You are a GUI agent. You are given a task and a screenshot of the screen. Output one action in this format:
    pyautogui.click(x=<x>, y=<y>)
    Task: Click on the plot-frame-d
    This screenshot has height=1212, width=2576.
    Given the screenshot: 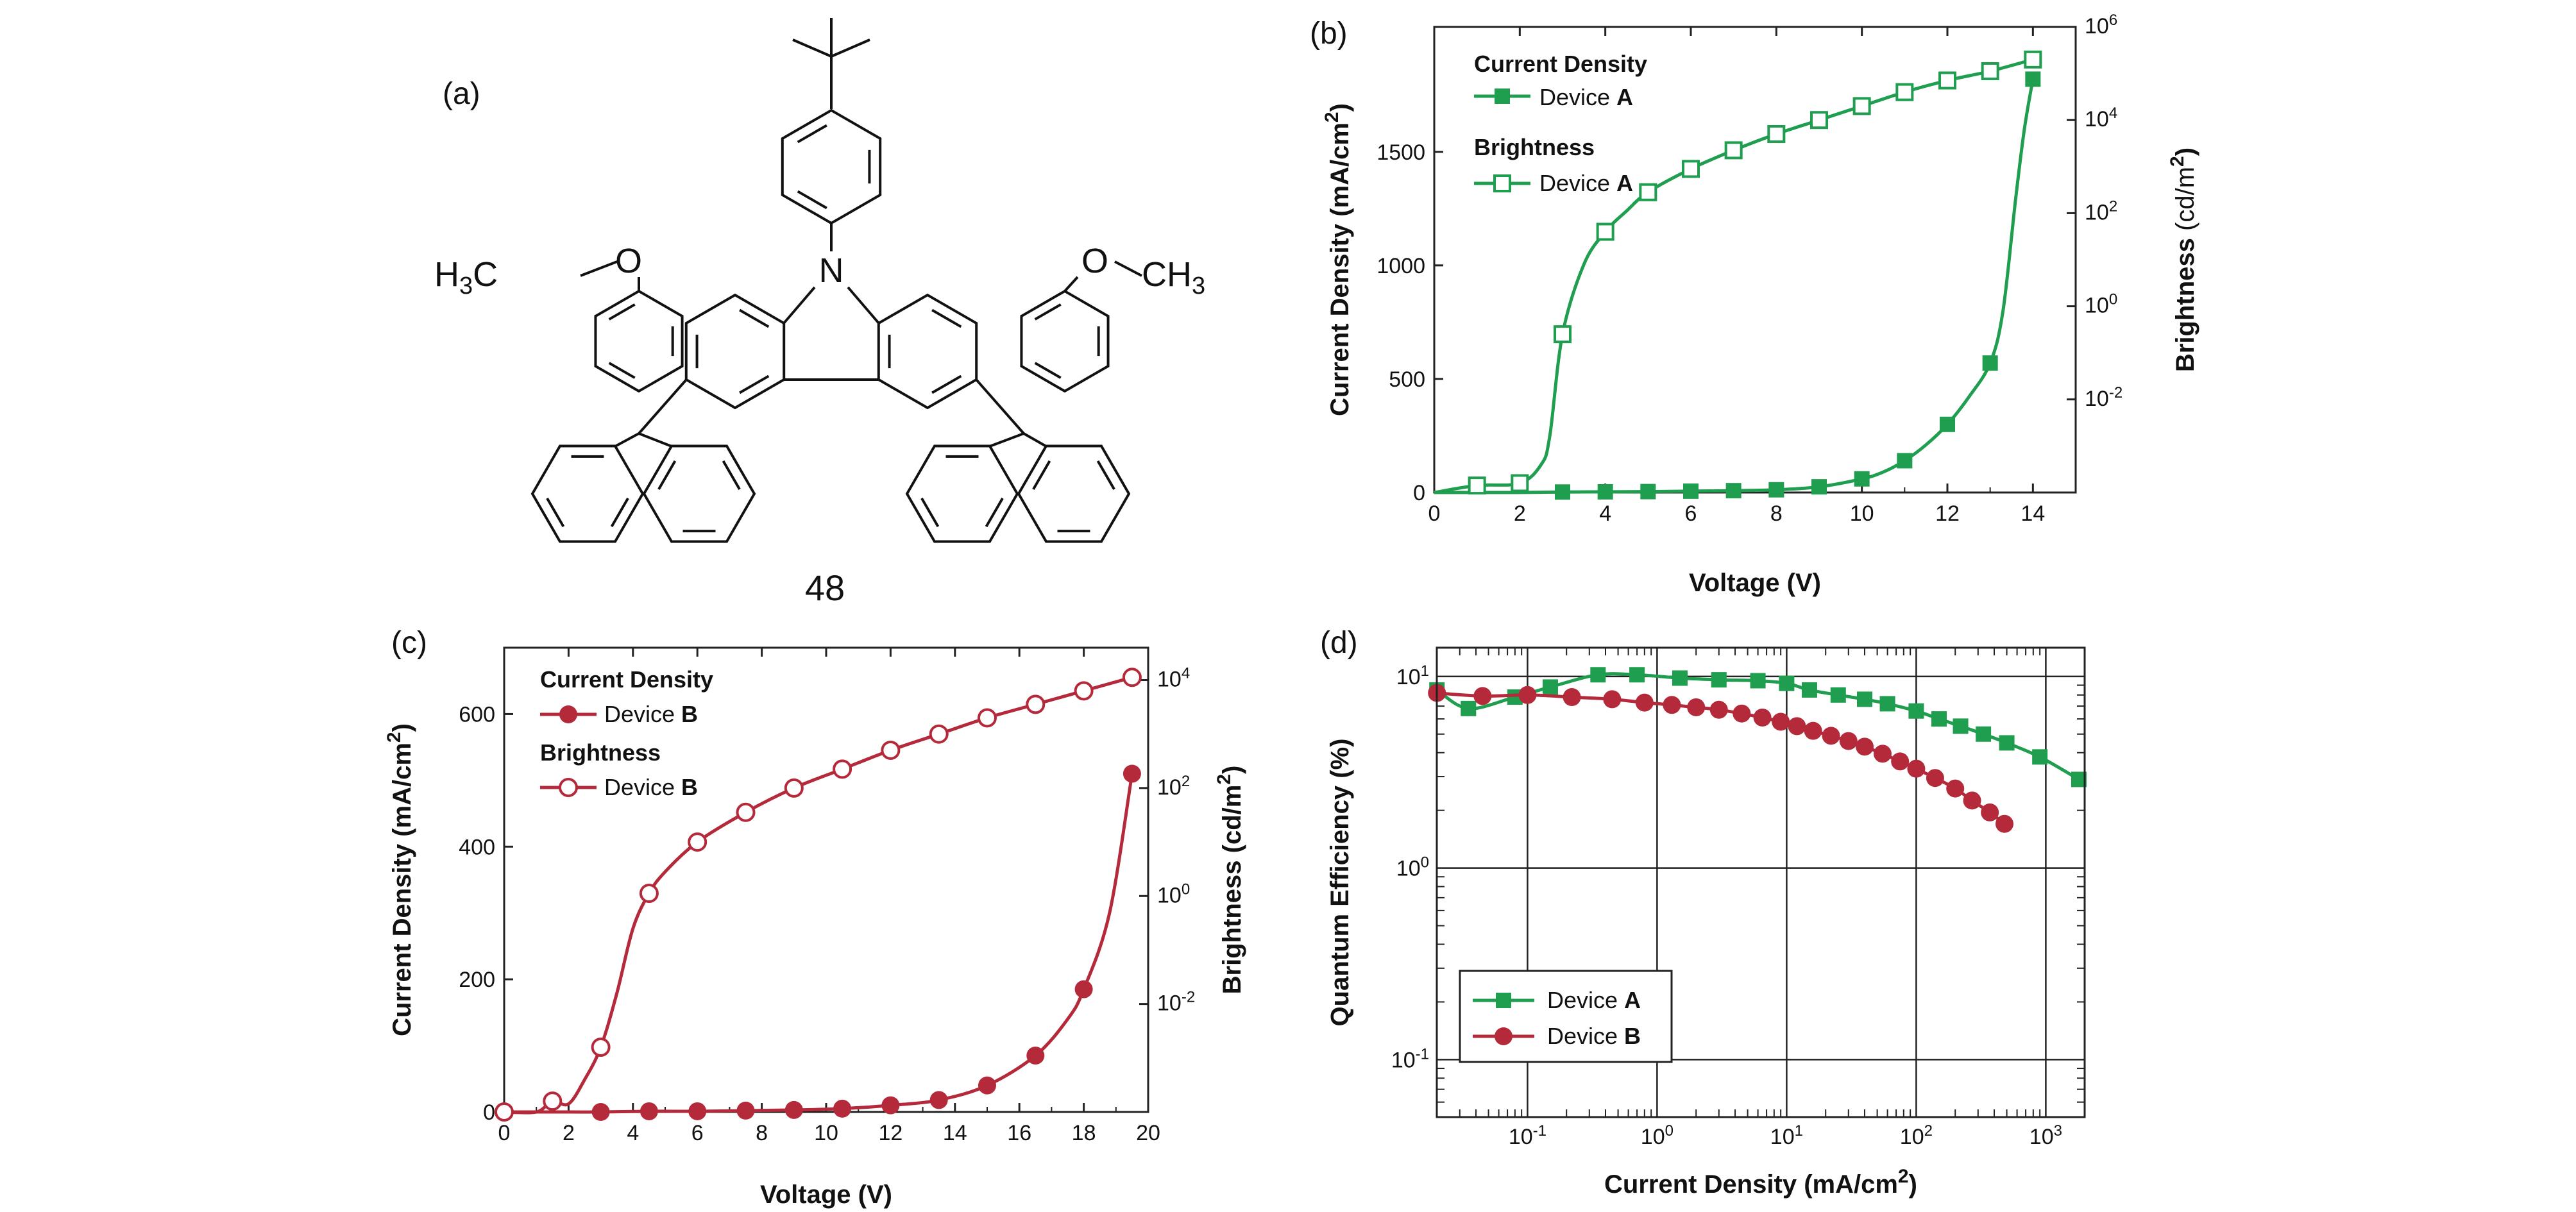 What is the action you would take?
    pyautogui.click(x=1761, y=882)
    